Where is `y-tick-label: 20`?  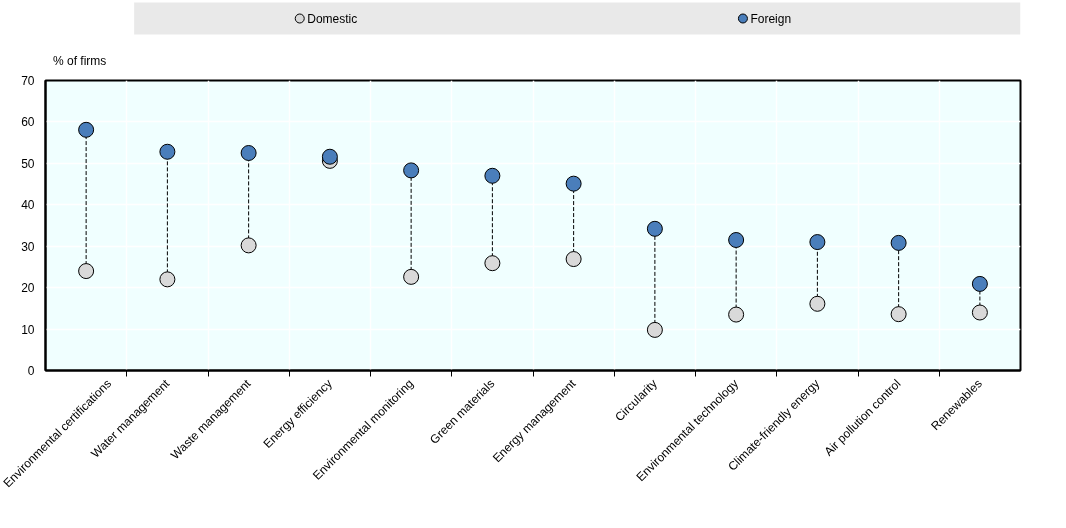 y-tick-label: 20 is located at coordinates (28, 288).